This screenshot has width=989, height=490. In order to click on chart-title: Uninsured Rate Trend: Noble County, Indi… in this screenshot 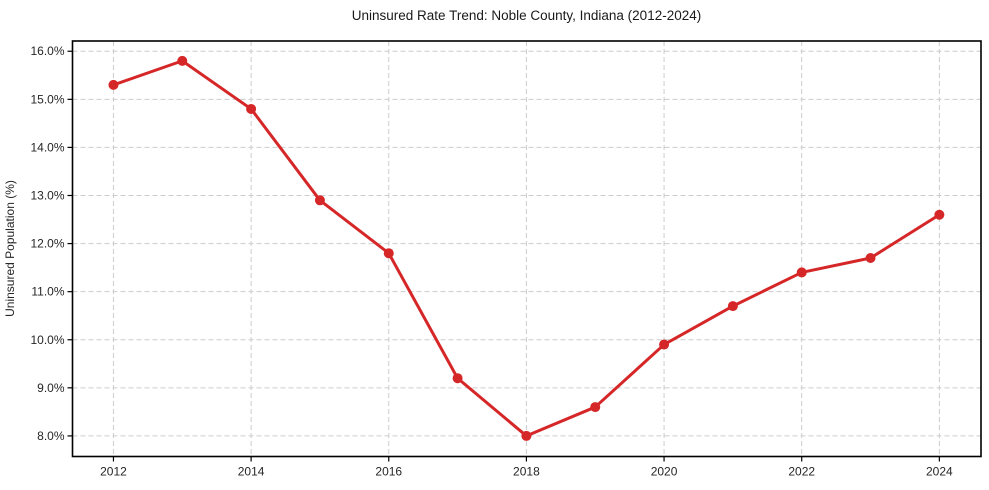, I will do `click(526, 15)`.